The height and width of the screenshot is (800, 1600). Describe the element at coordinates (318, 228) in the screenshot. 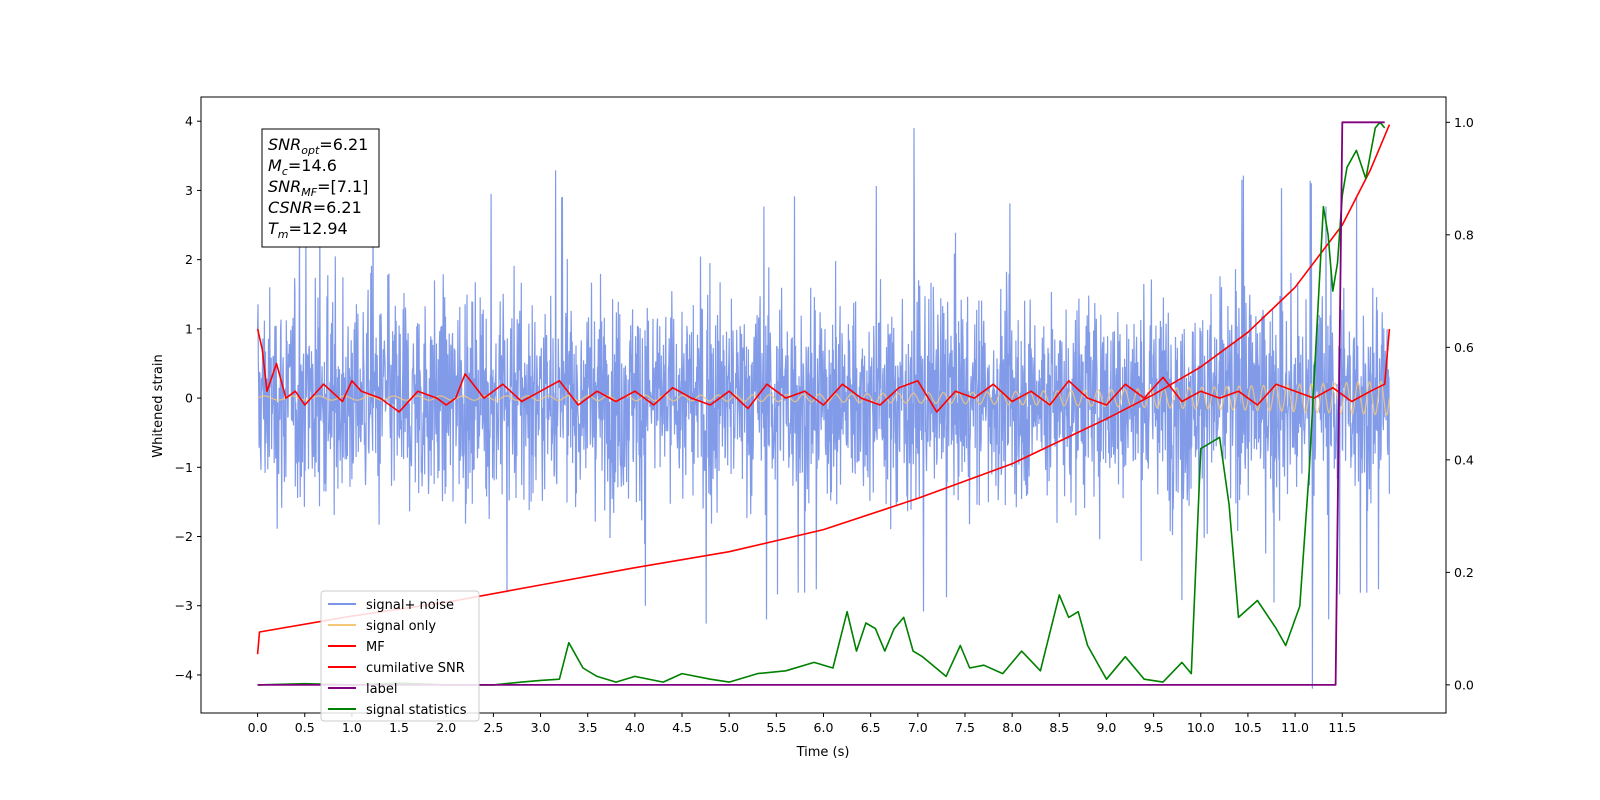

I see `info-value: =12.94` at that location.